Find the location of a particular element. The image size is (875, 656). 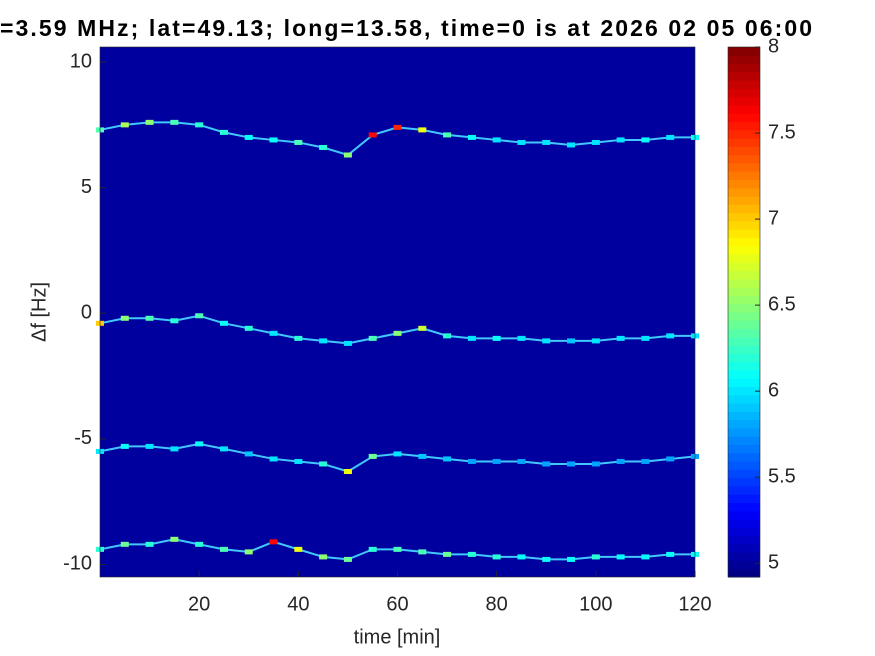

colorbar-tick-label: 7.5 is located at coordinates (782, 132).